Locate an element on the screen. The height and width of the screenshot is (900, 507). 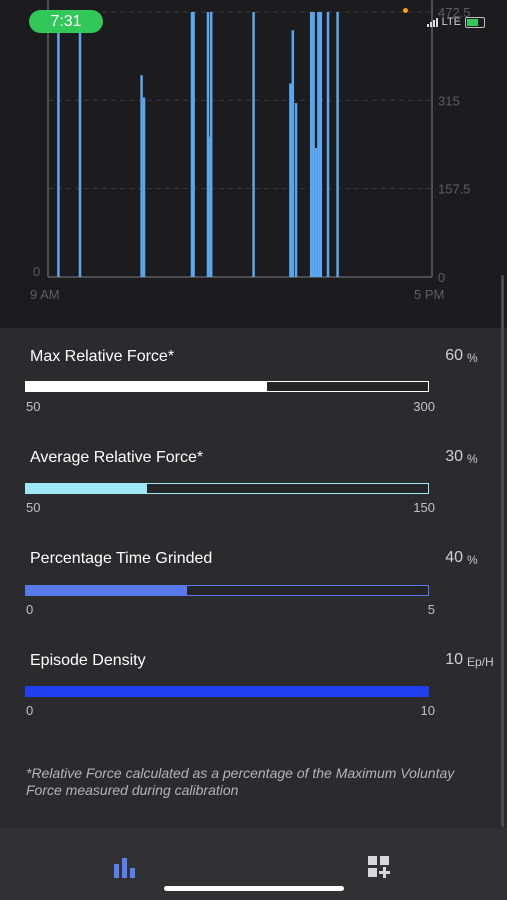
y-tick-label-right: 157.5 is located at coordinates (454, 189).